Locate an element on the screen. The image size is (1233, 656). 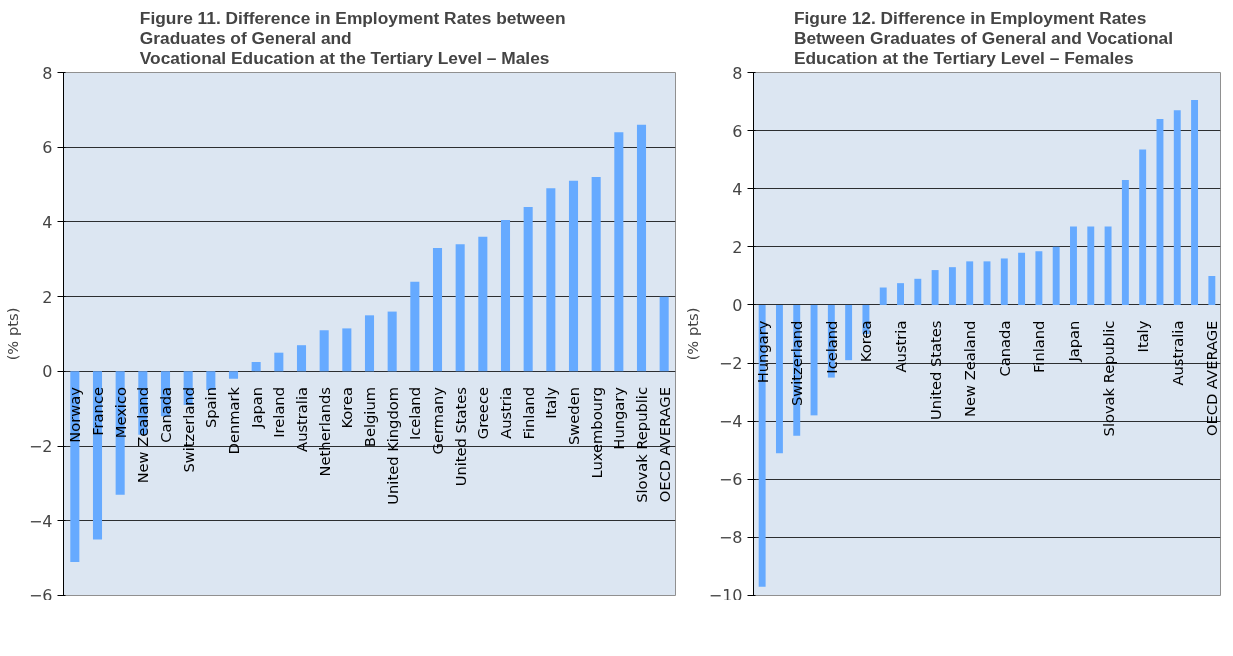
x-tick-label: Germany is located at coordinates (437, 420).